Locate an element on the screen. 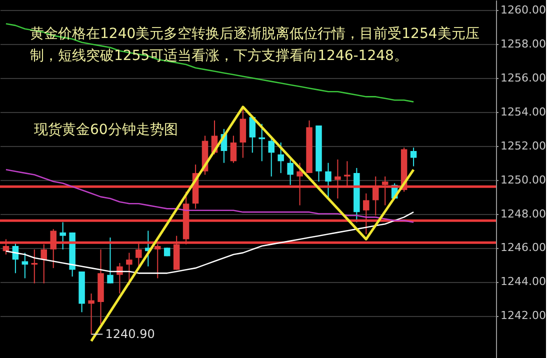 The width and height of the screenshot is (550, 358). y-tick-label: 1252.00 is located at coordinates (523, 145).